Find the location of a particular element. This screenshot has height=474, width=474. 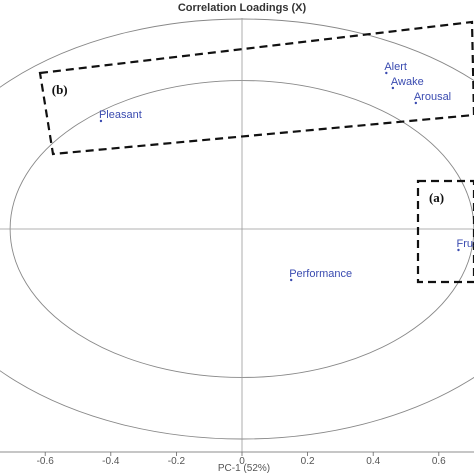

x-tick-label: 0.2 is located at coordinates (308, 461).